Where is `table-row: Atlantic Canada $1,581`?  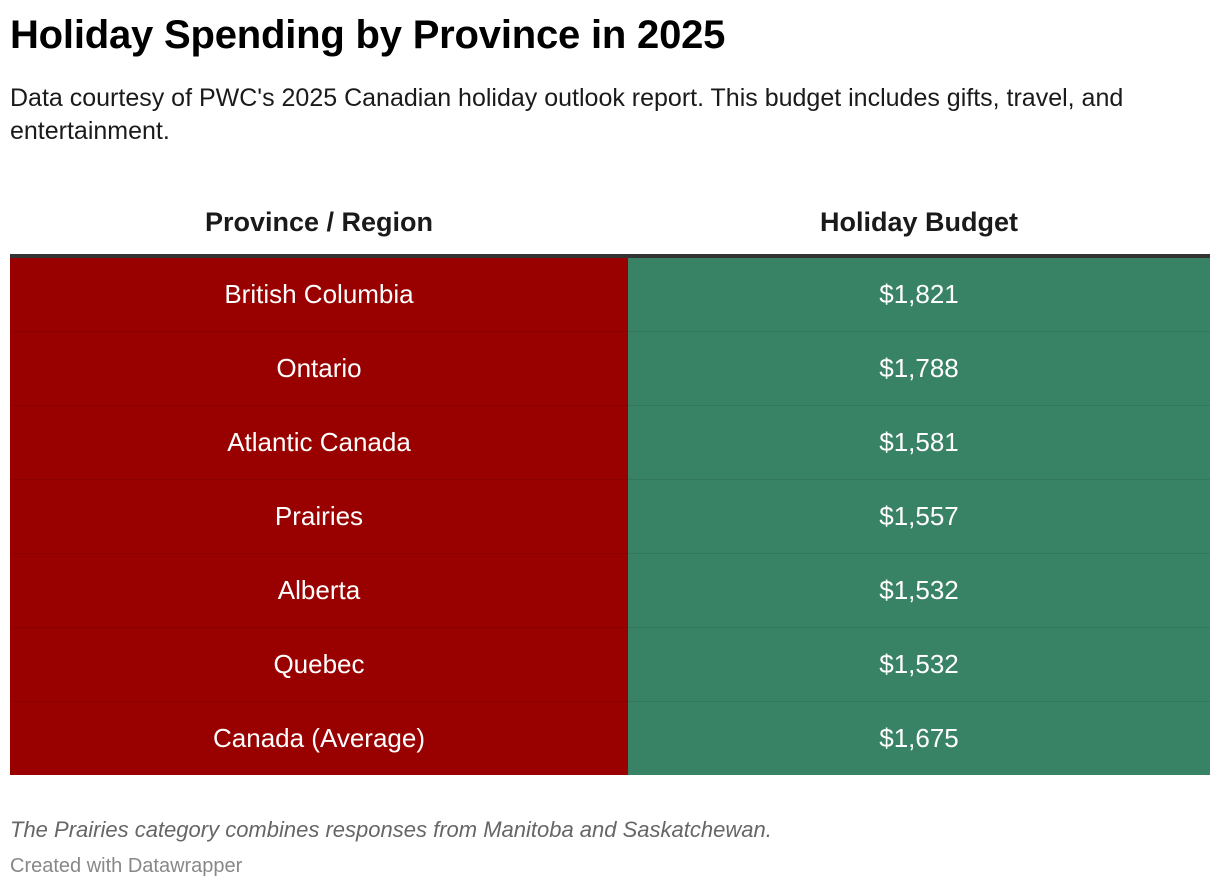
table-row: Atlantic Canada $1,581 is located at coordinates (610, 442).